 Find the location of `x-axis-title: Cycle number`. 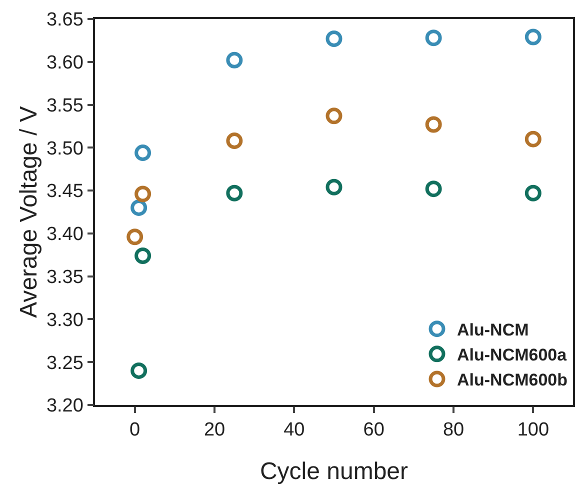

x-axis-title: Cycle number is located at coordinates (334, 471).